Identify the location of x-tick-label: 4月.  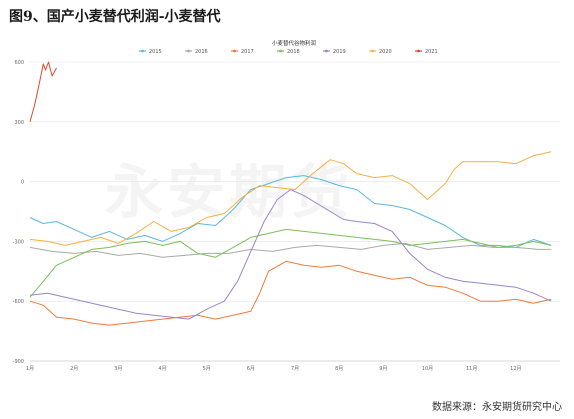
(162, 369).